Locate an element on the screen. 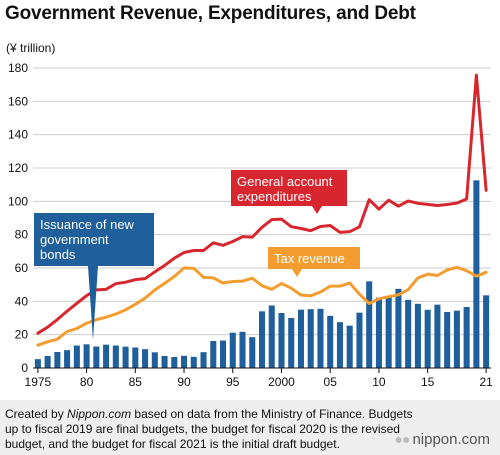 The image size is (500, 455). x-tick-label: 05 is located at coordinates (331, 382).